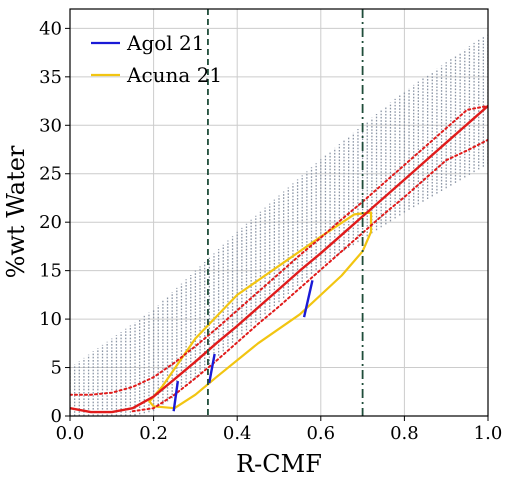  What do you see at coordinates (165, 43) in the screenshot?
I see `legend-label-agol: Agol 21` at bounding box center [165, 43].